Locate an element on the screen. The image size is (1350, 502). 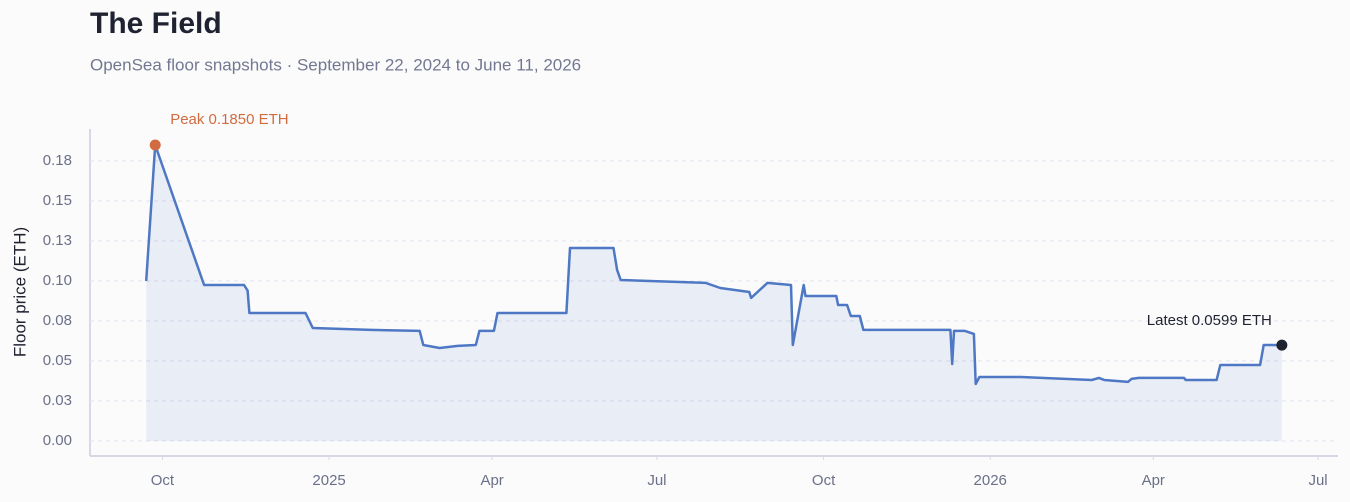
y-tick-label: 0.13 is located at coordinates (57, 240).